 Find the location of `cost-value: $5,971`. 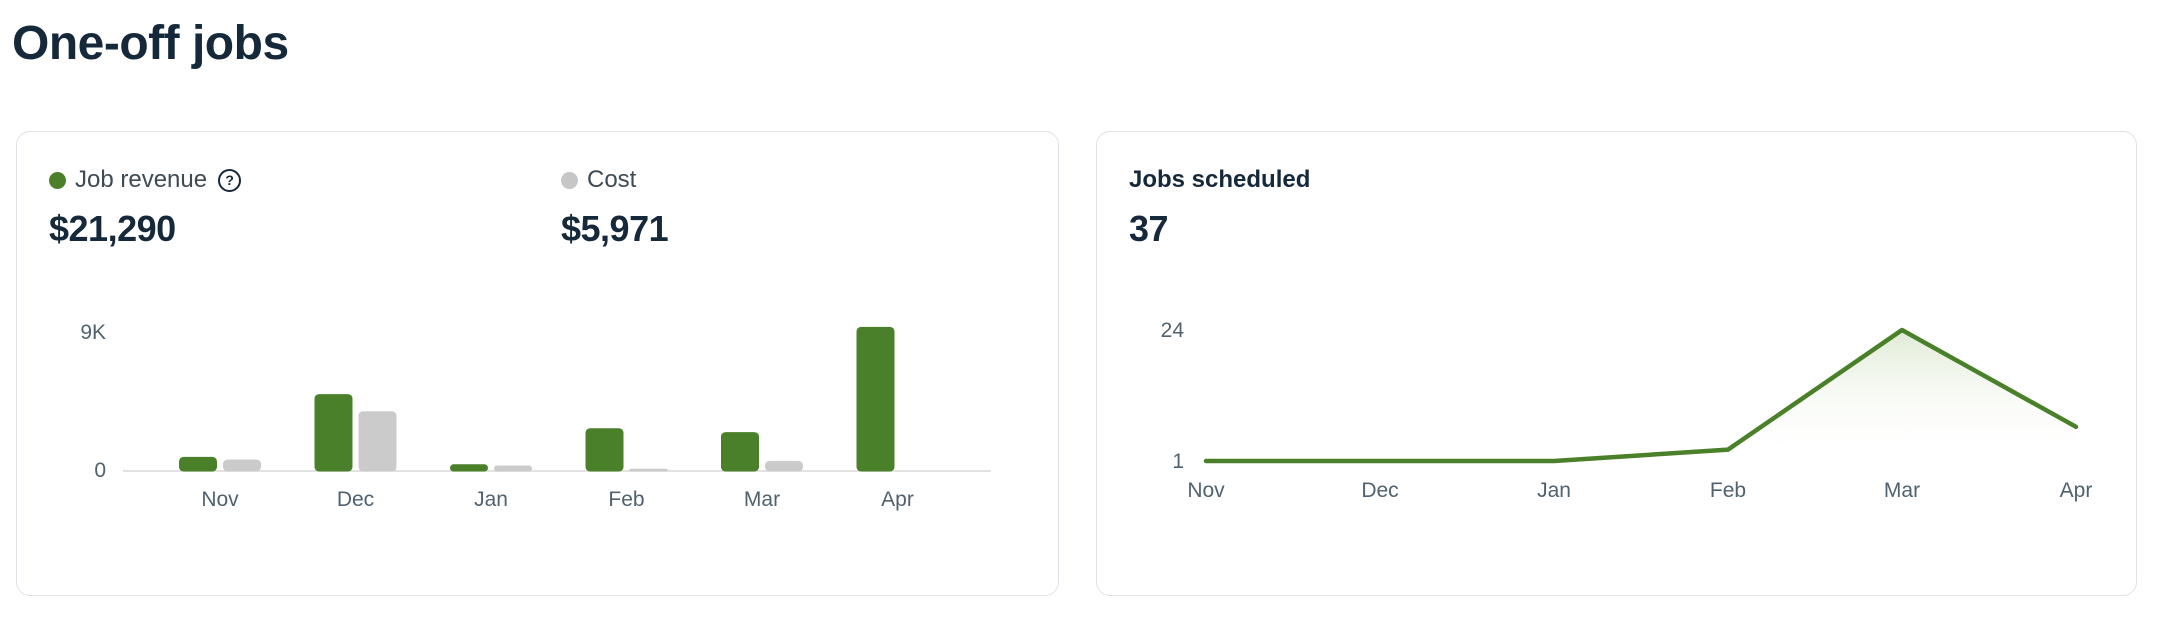

cost-value: $5,971 is located at coordinates (615, 228).